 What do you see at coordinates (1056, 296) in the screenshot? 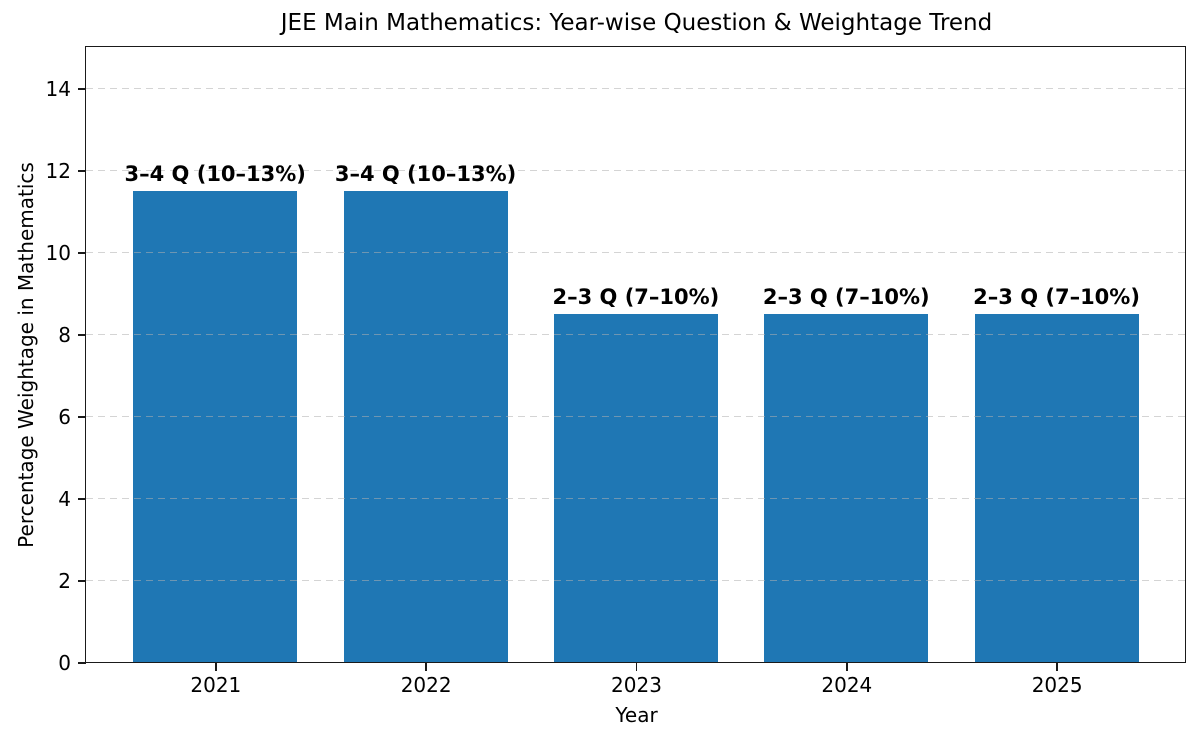
I see `bar-annotation-2025: 2–3 Q (7–10%)` at bounding box center [1056, 296].